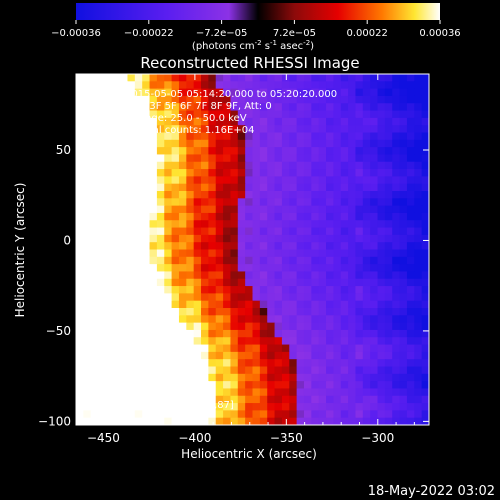 This screenshot has width=500, height=500. What do you see at coordinates (58, 331) in the screenshot?
I see `y-tick-label: −50` at bounding box center [58, 331].